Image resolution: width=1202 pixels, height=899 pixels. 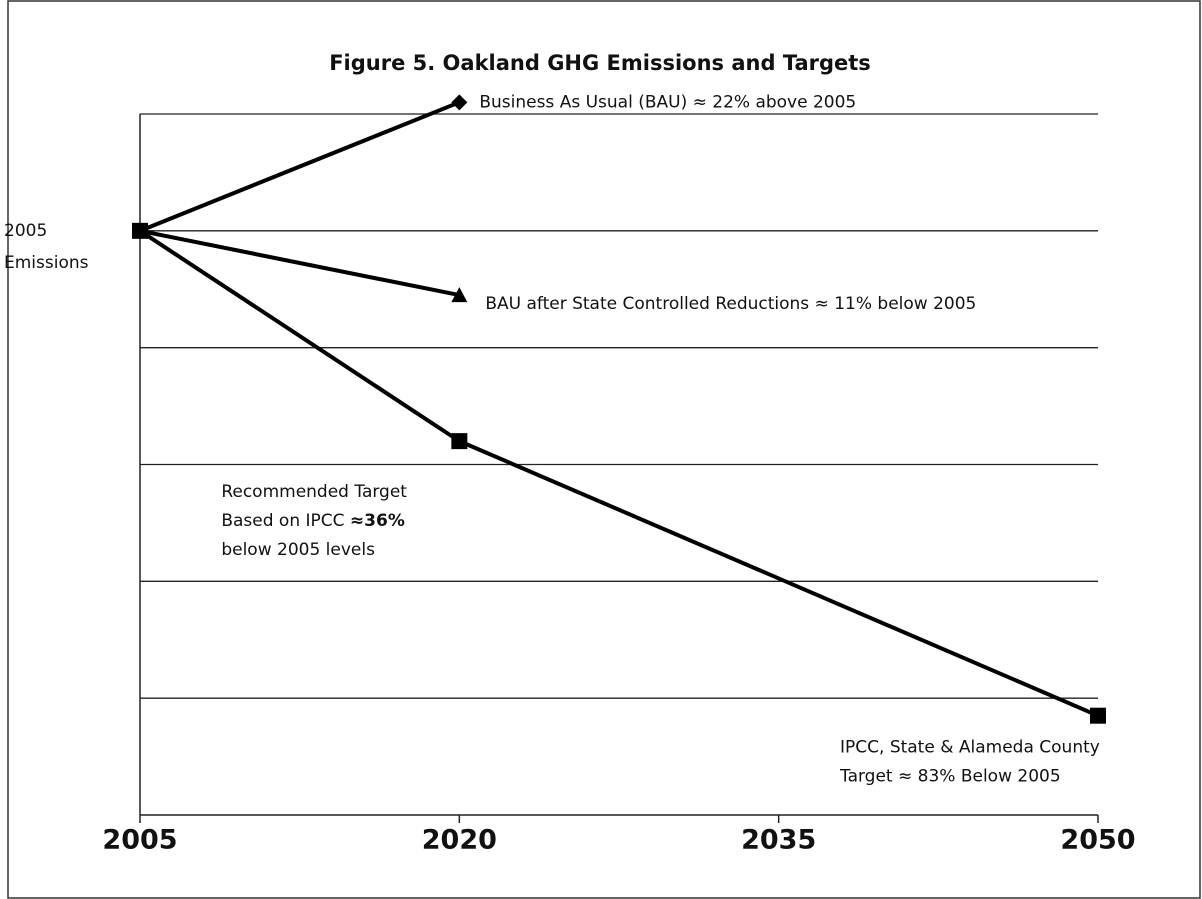 I want to click on annotation: Business As Usual (BAU) ≈ 22% above 2005, so click(x=667, y=102).